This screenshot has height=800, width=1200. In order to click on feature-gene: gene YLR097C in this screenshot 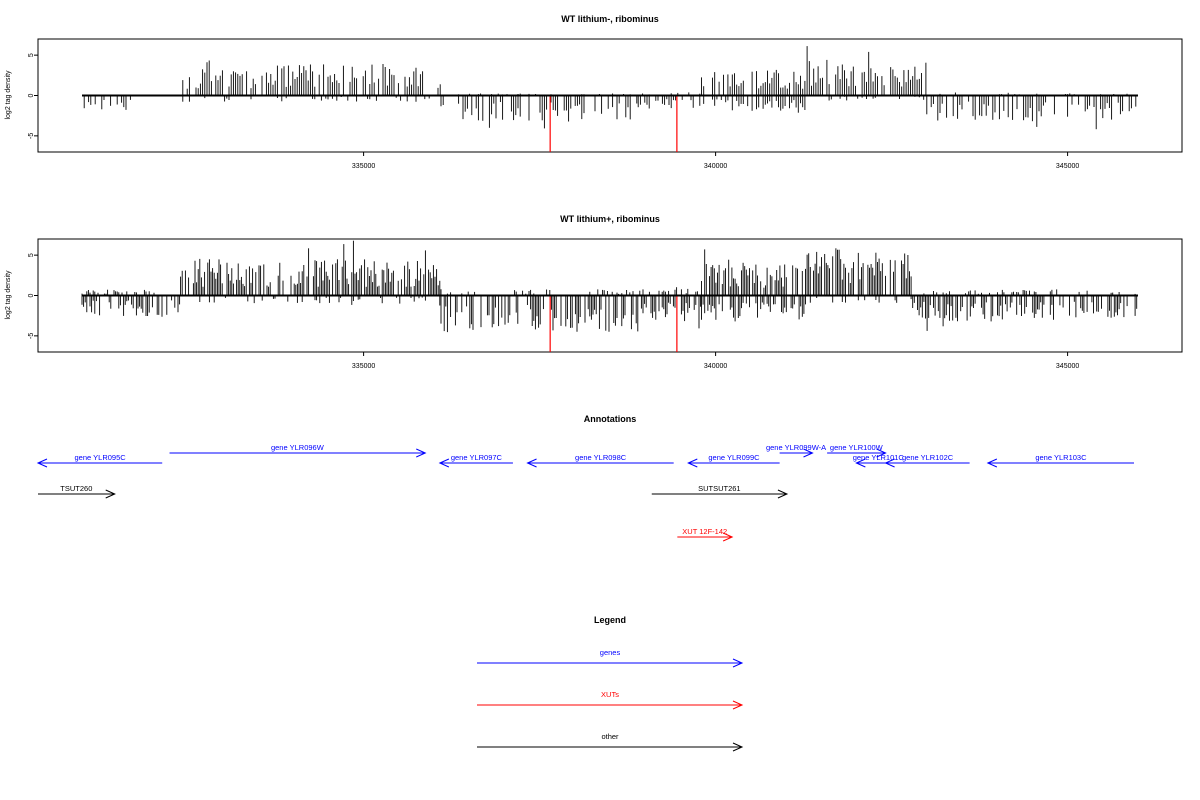, I will do `click(475, 460)`.